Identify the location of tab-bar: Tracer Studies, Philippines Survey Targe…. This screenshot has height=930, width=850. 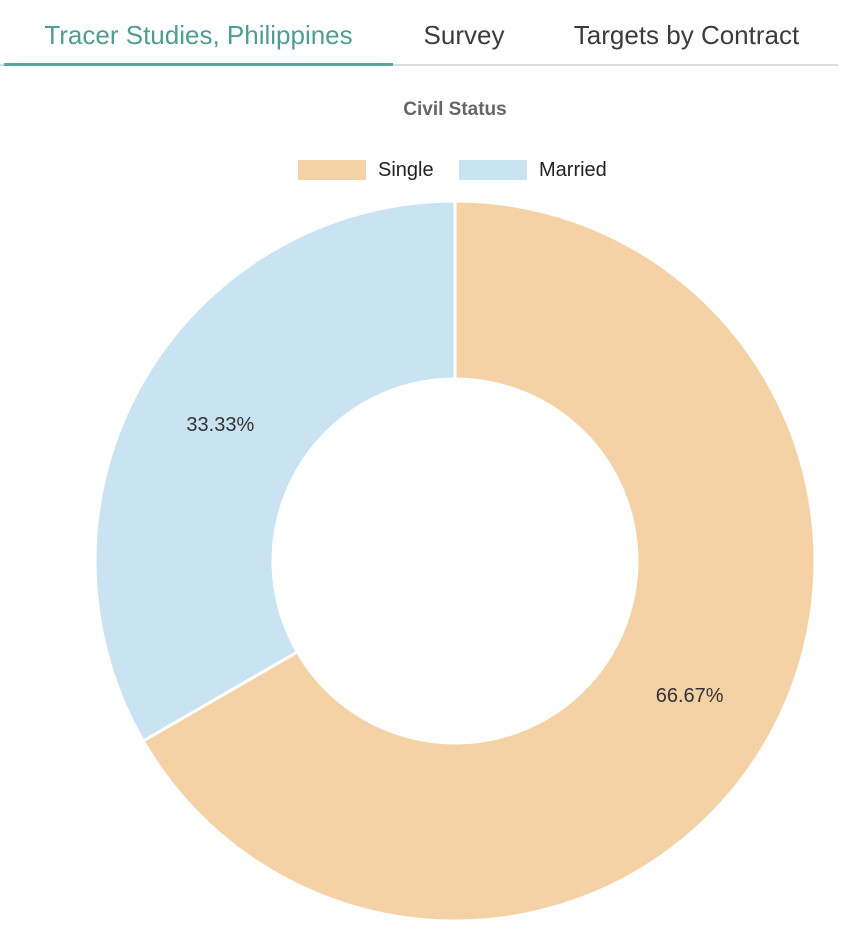
(419, 33).